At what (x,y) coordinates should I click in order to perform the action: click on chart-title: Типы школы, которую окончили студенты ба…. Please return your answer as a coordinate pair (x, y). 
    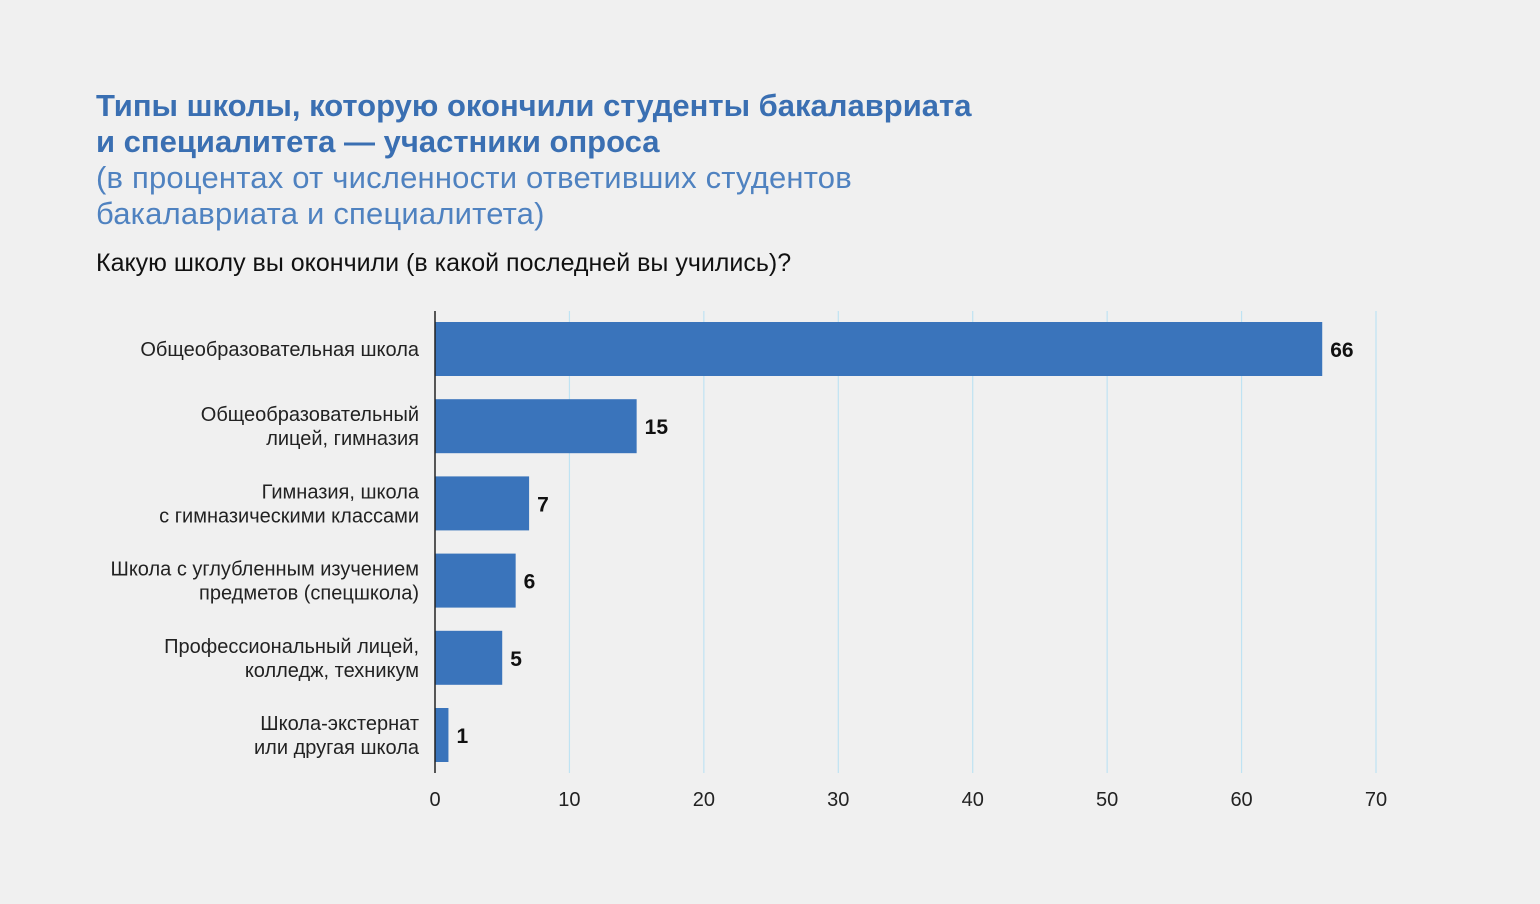
    Looking at the image, I should click on (646, 124).